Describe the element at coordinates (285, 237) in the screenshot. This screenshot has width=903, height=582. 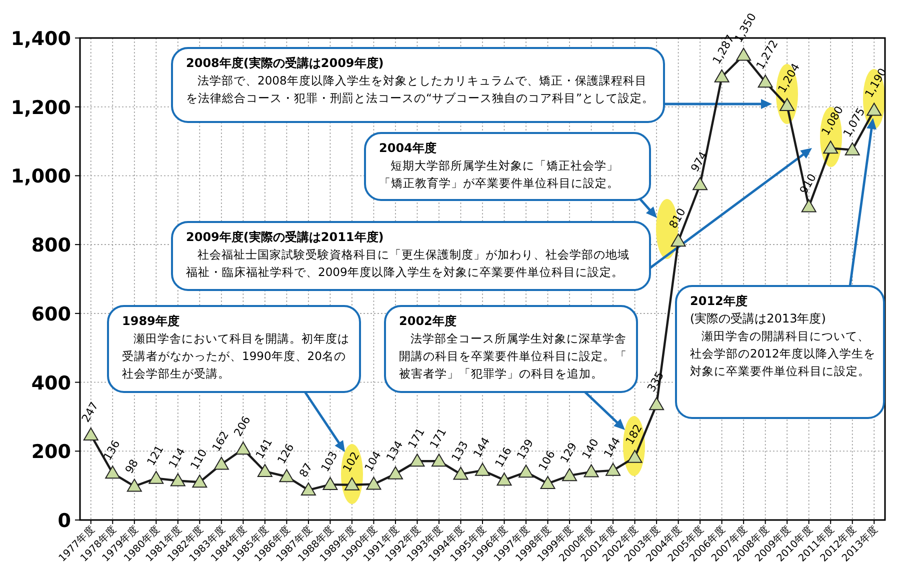
I see `annotation: 2009年度(実際の受講は2011年度)` at that location.